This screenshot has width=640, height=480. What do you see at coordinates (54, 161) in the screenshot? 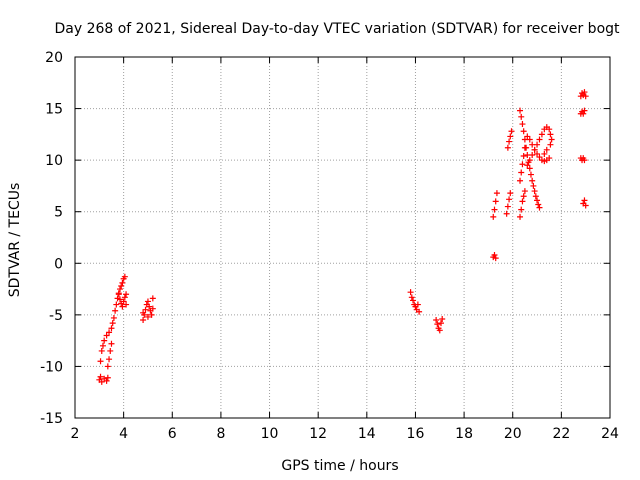
I see `y-tick-label: 10` at bounding box center [54, 161].